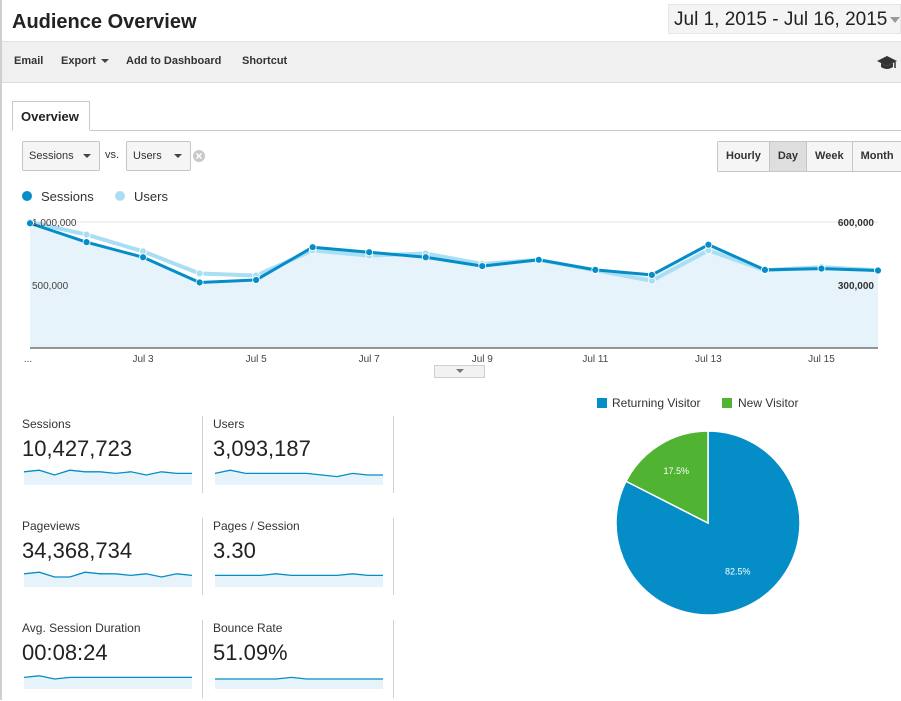  I want to click on scorecard-value: 51.09%, so click(250, 652).